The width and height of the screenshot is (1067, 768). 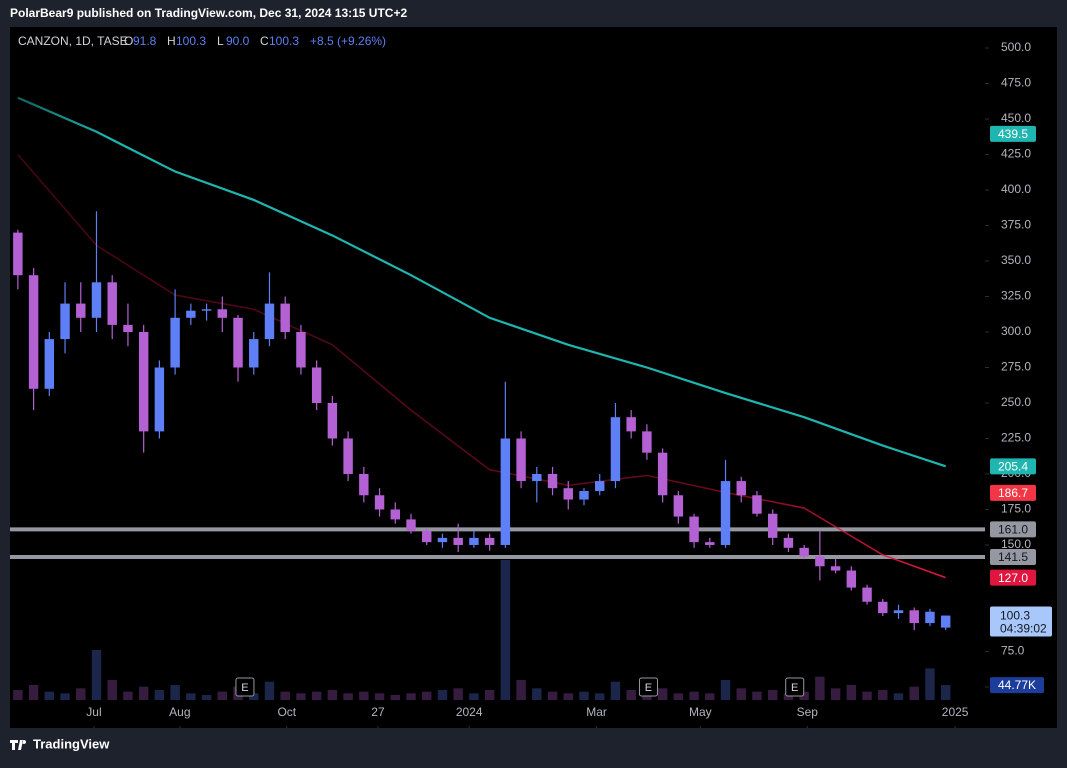 What do you see at coordinates (1016, 47) in the screenshot?
I see `y-tick-label: 500.0` at bounding box center [1016, 47].